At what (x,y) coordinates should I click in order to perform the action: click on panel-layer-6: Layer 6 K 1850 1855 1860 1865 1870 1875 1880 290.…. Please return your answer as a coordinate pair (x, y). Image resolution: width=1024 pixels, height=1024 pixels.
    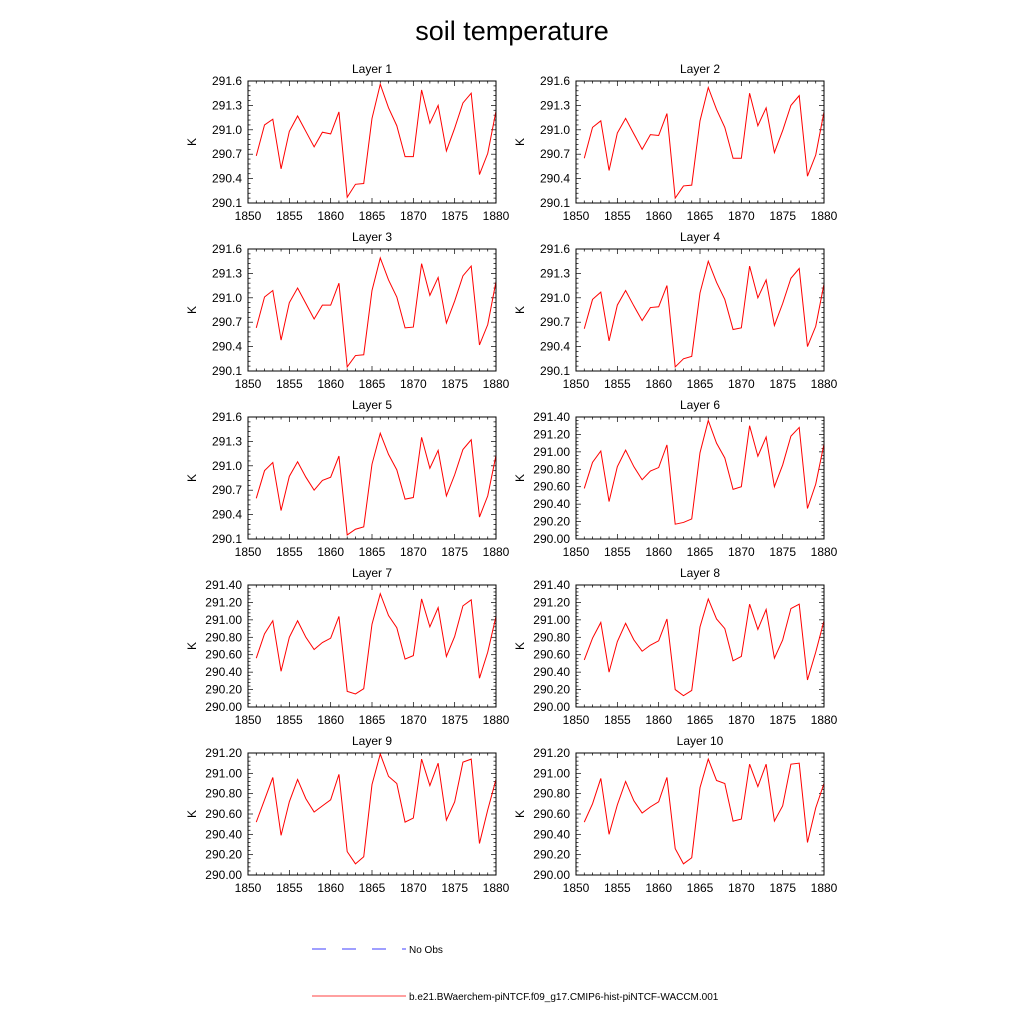
    Looking at the image, I should click on (675, 478).